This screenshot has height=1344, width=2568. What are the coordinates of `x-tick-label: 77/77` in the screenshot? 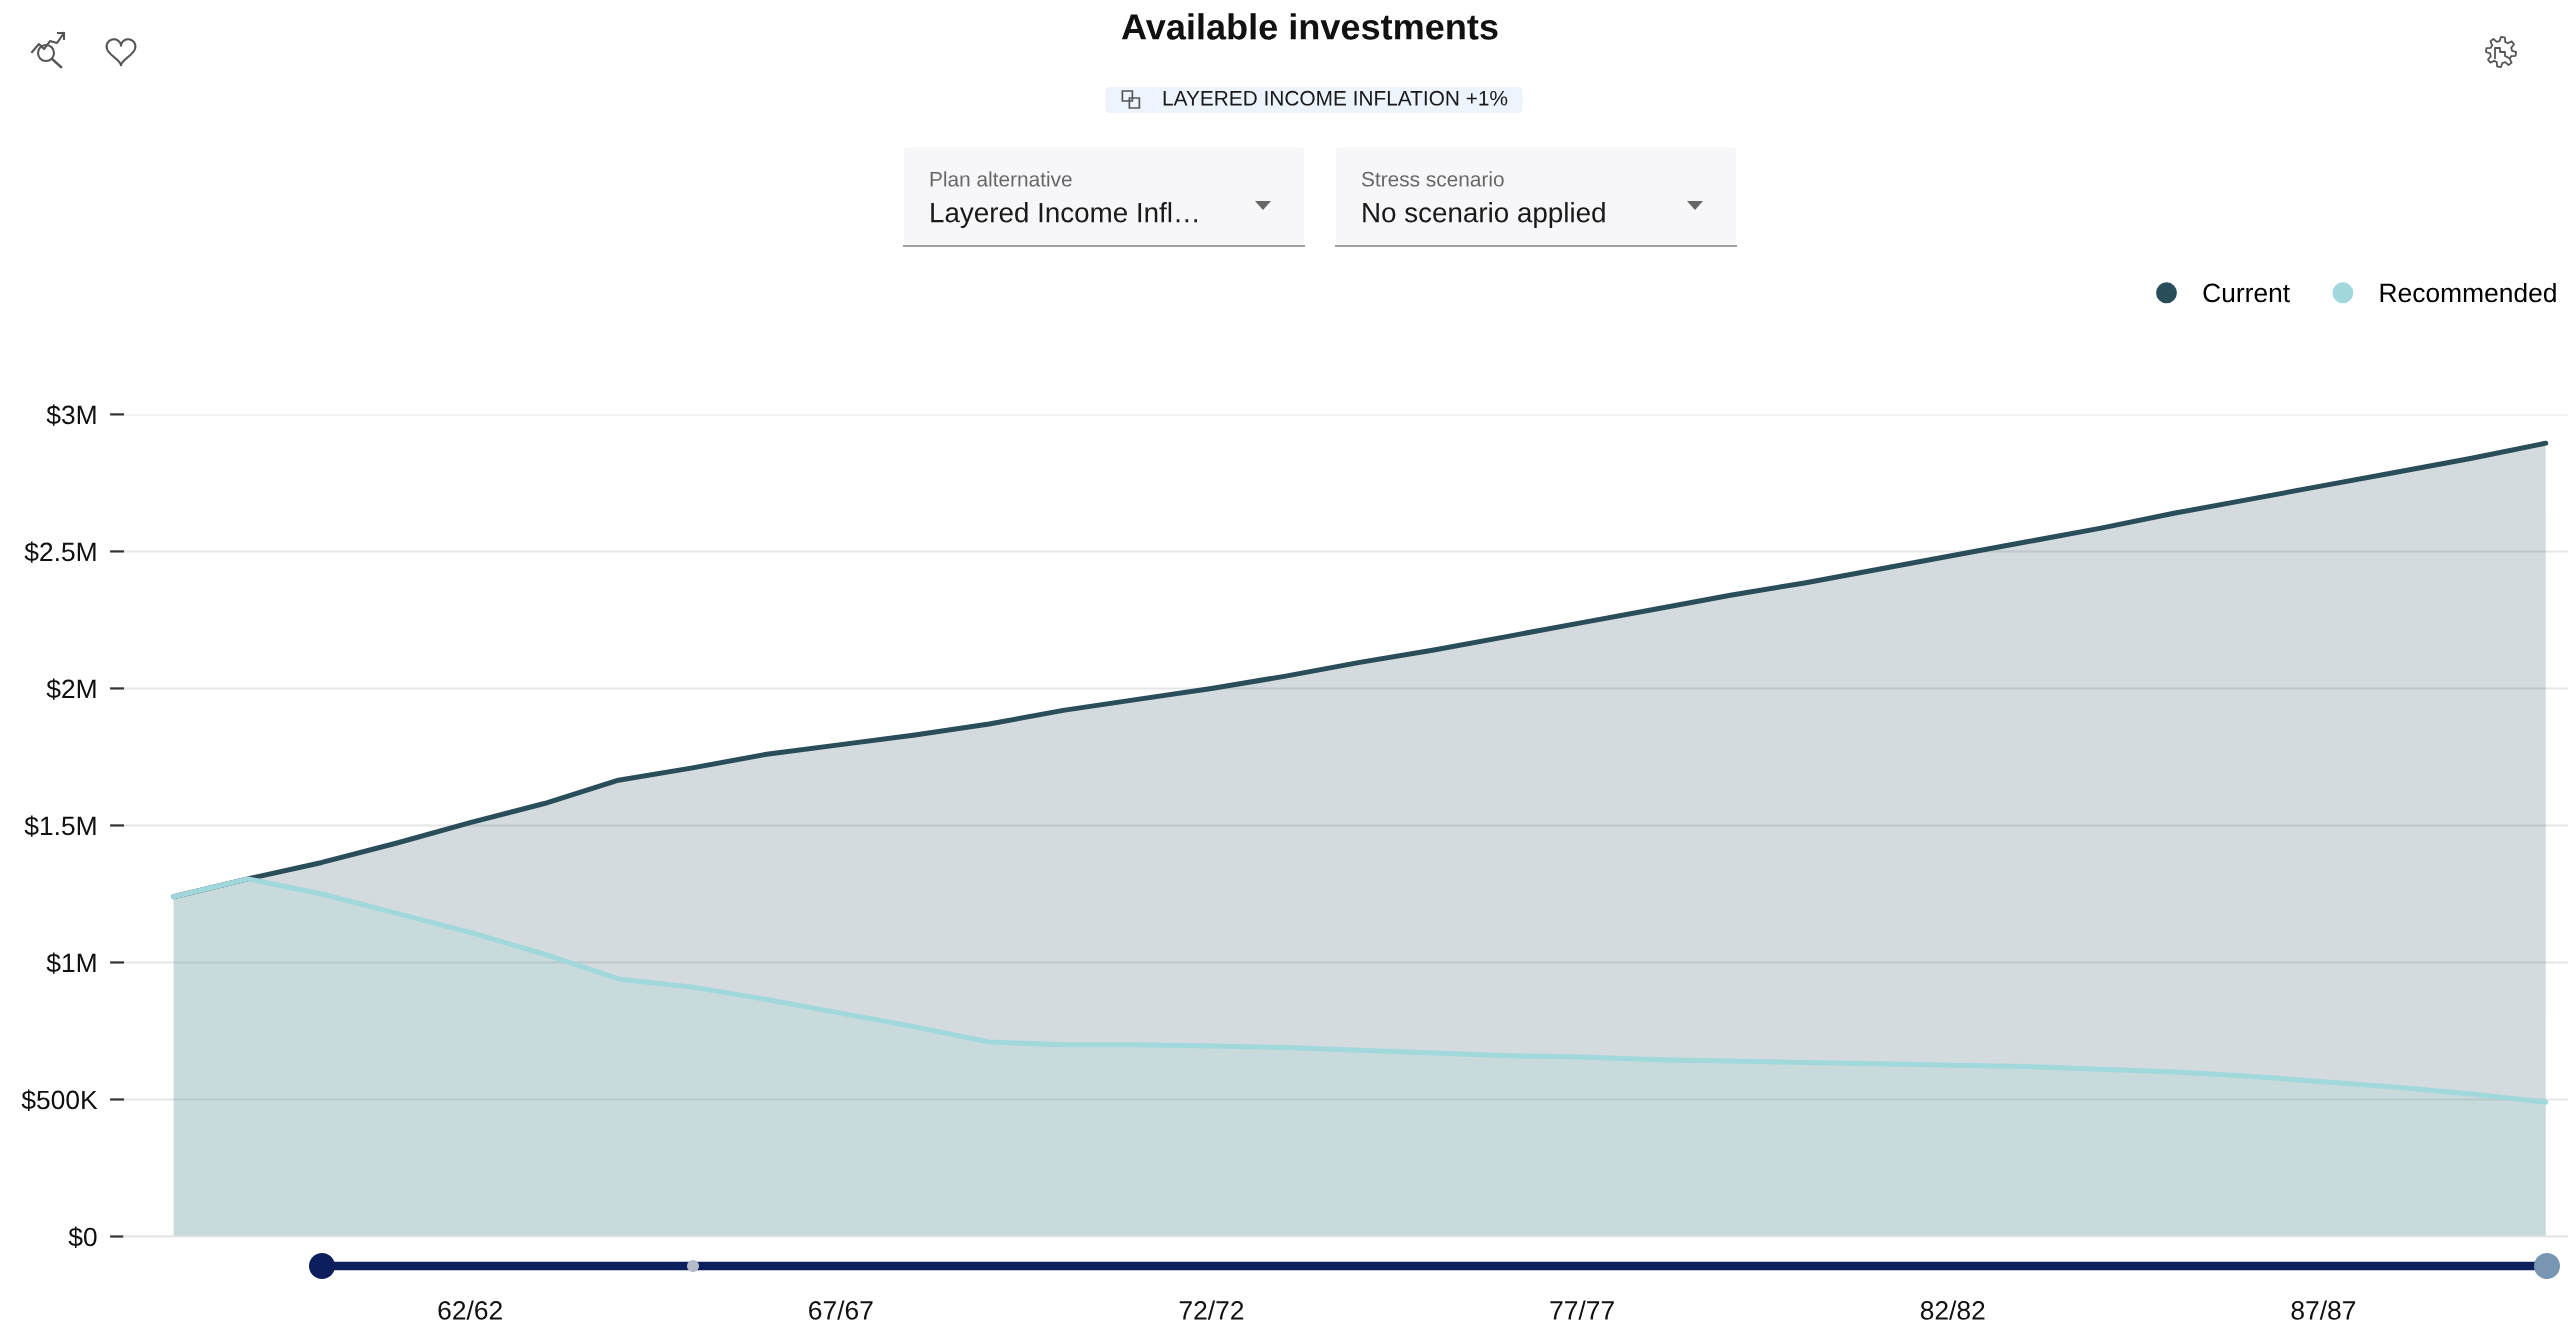 It's located at (1582, 1310).